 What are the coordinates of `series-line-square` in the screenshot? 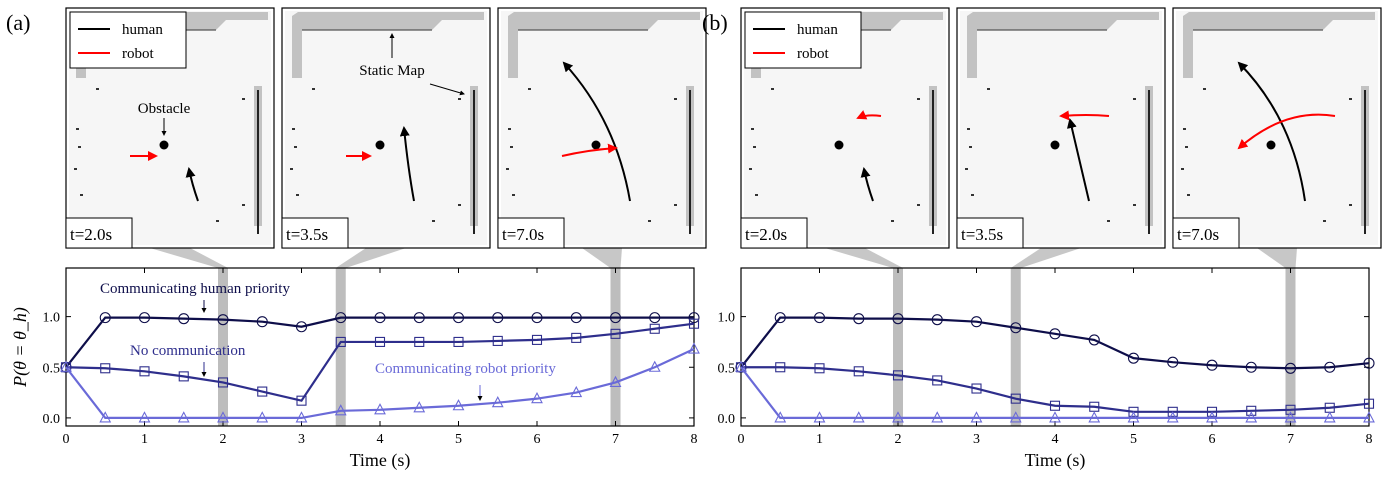 It's located at (1055, 389).